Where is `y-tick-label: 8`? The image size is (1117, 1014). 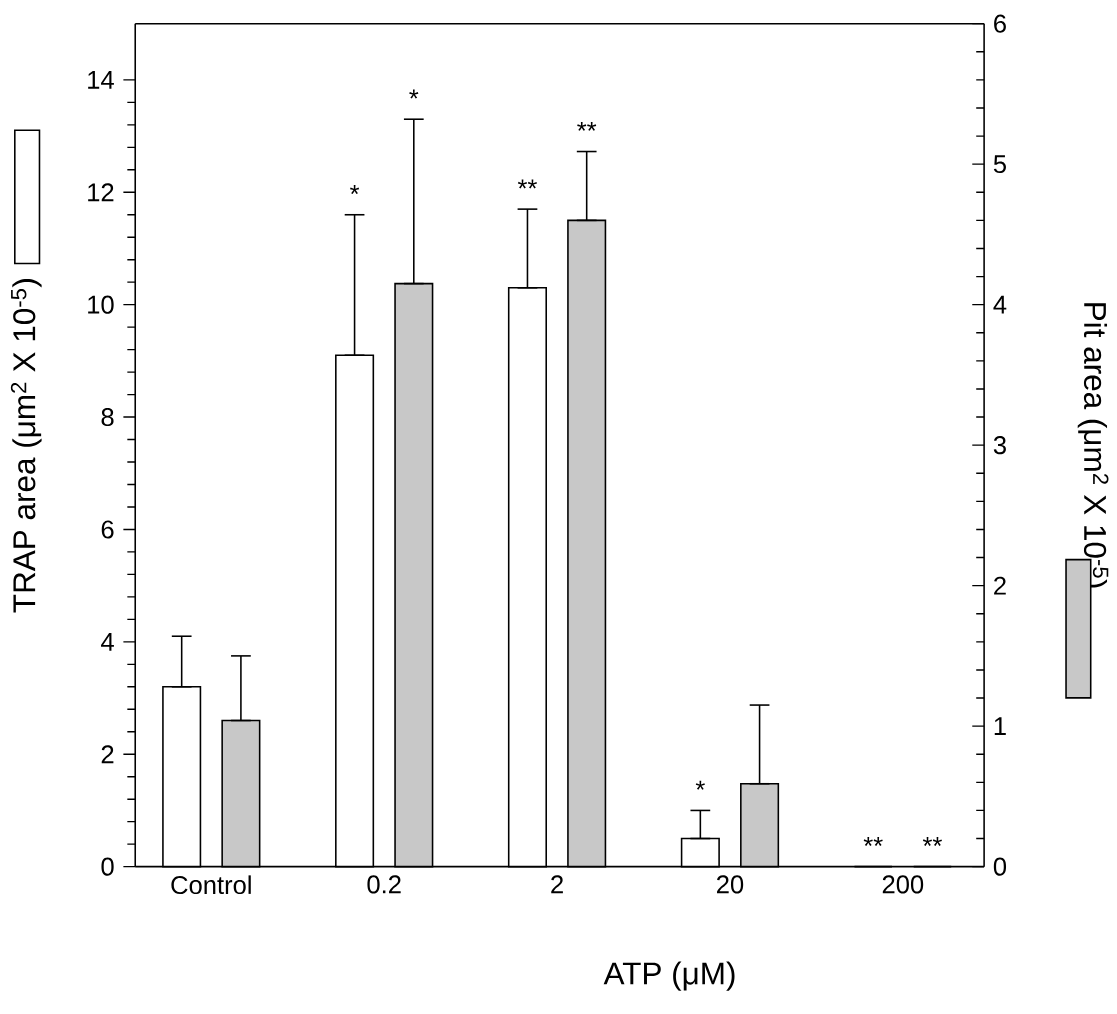 y-tick-label: 8 is located at coordinates (107, 417).